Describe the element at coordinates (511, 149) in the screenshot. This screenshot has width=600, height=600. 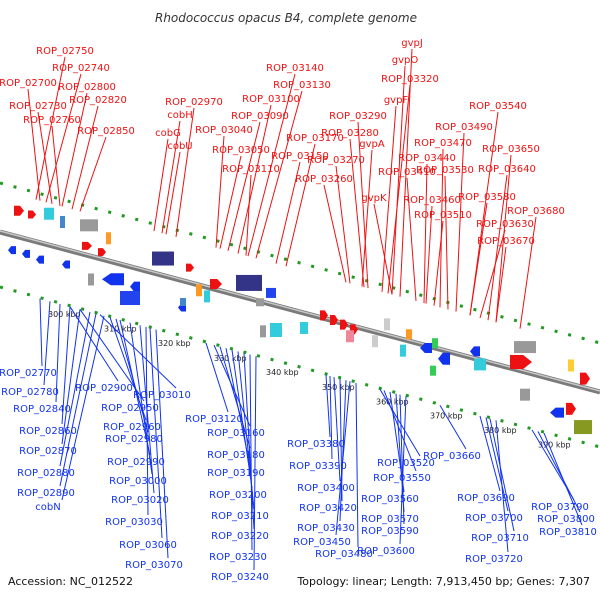
I see `top-gene-label: ROP_03650` at that location.